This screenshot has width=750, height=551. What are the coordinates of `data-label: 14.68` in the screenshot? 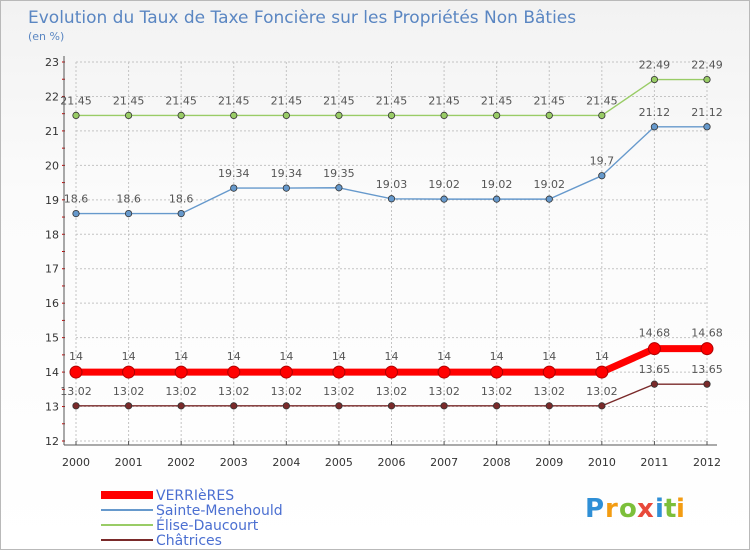 It's located at (655, 333).